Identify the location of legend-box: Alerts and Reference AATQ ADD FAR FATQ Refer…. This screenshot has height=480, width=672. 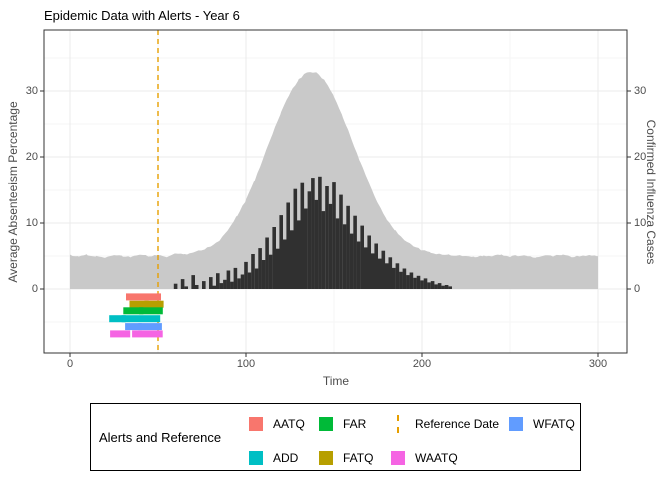
(335, 437).